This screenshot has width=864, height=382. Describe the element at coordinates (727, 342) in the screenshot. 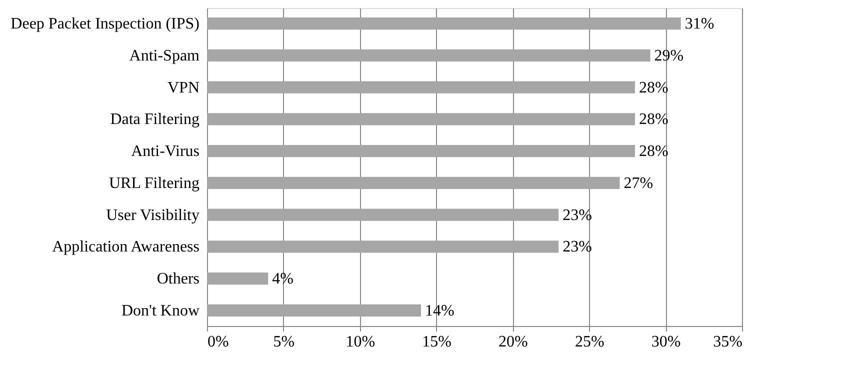

I see `x-tick-label: 35%` at that location.